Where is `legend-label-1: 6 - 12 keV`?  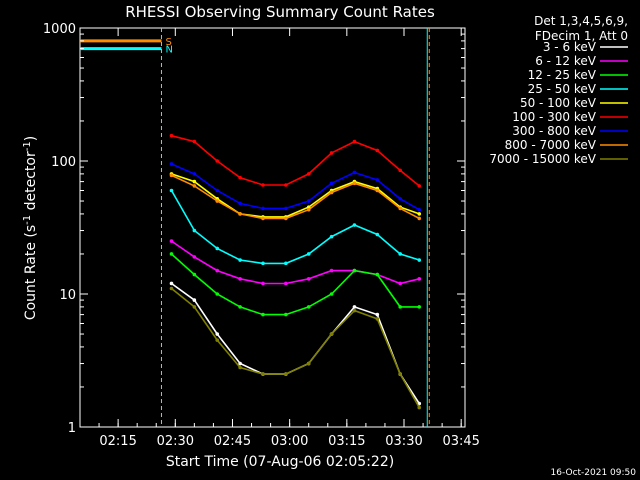 legend-label-1: 6 - 12 keV is located at coordinates (566, 61).